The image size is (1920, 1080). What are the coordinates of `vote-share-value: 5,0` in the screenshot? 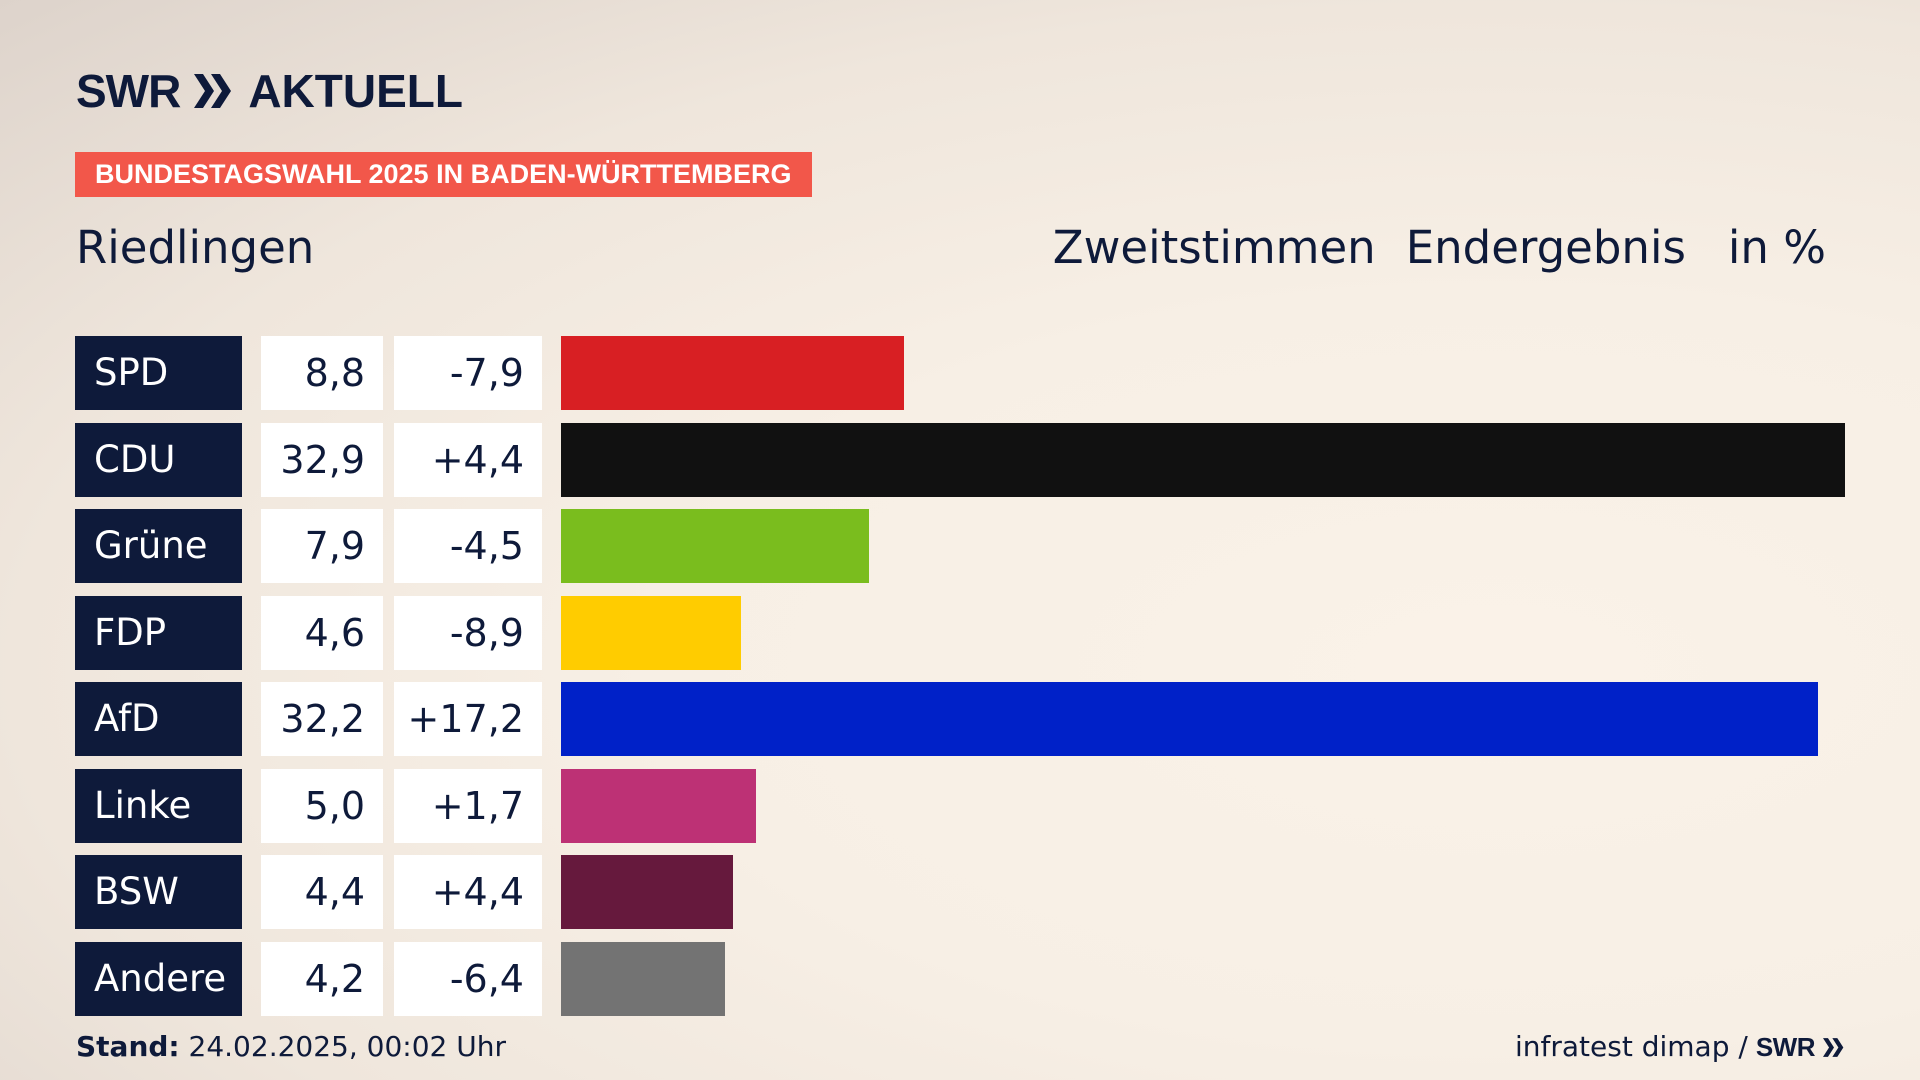 It's located at (322, 805).